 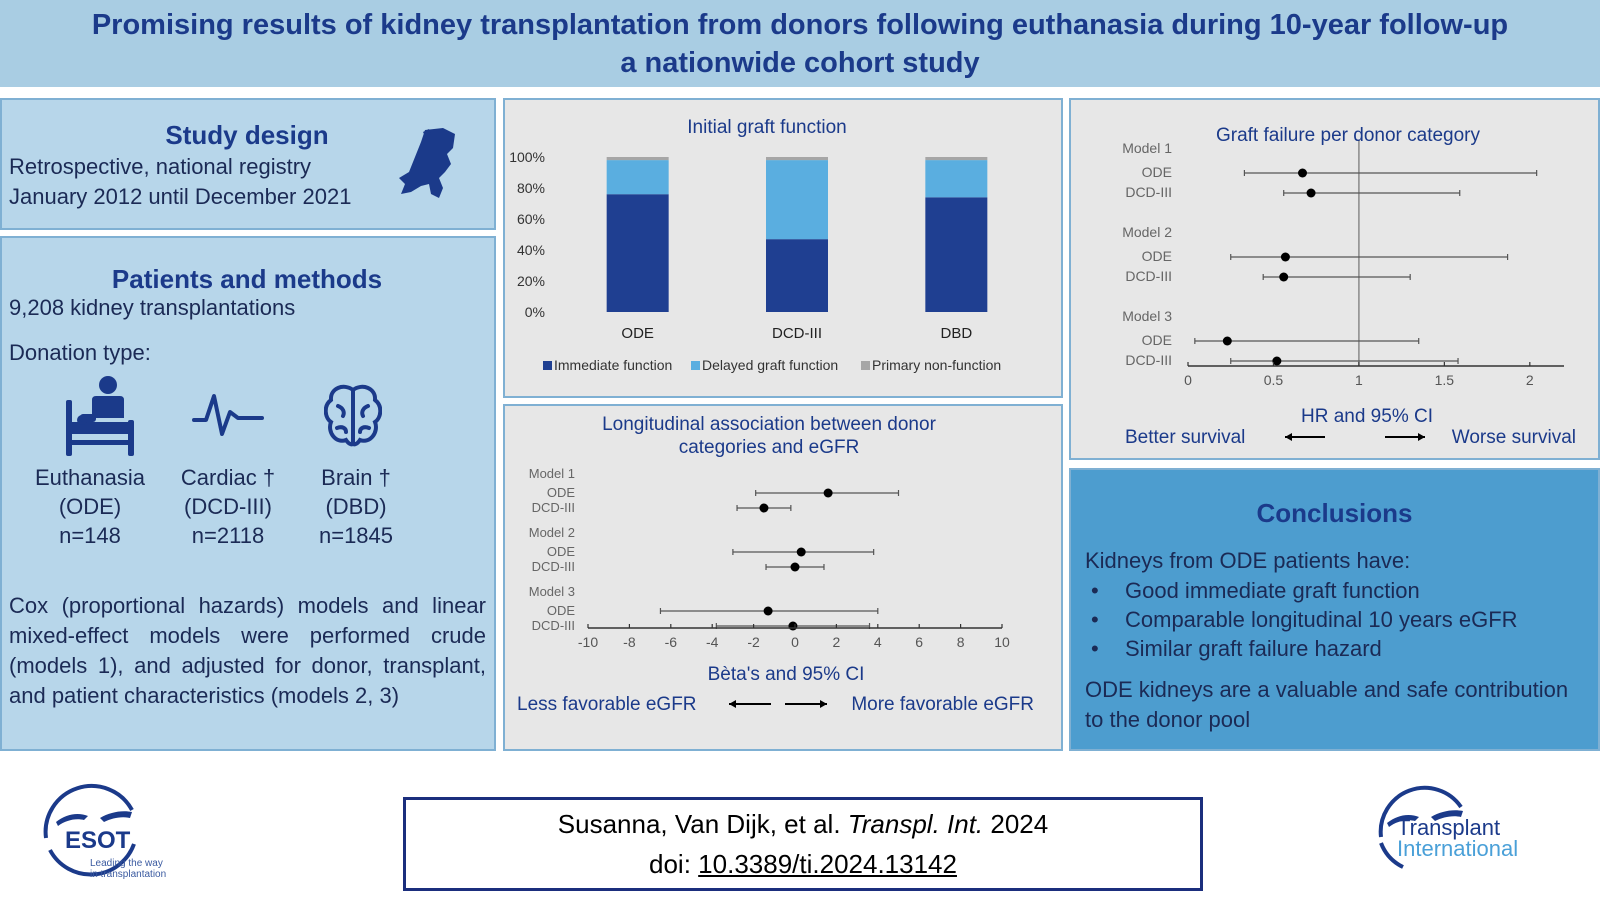 What do you see at coordinates (152, 307) in the screenshot?
I see `transplant-count: 9,208 kidney transplantations` at bounding box center [152, 307].